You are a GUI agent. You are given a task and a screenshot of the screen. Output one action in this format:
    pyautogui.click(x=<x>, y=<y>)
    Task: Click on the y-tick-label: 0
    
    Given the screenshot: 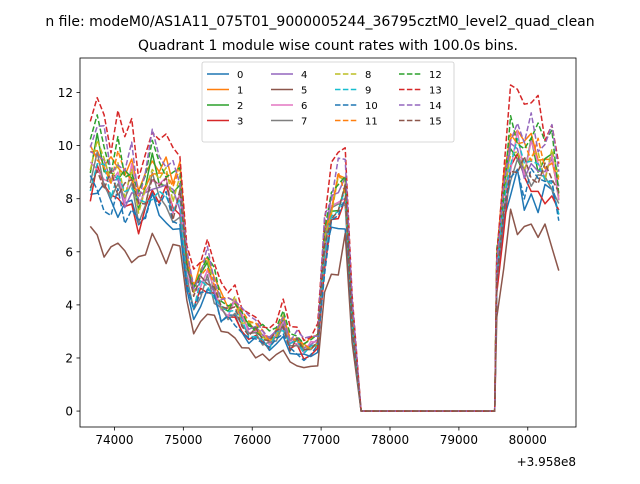 What is the action you would take?
    pyautogui.click(x=69, y=412)
    